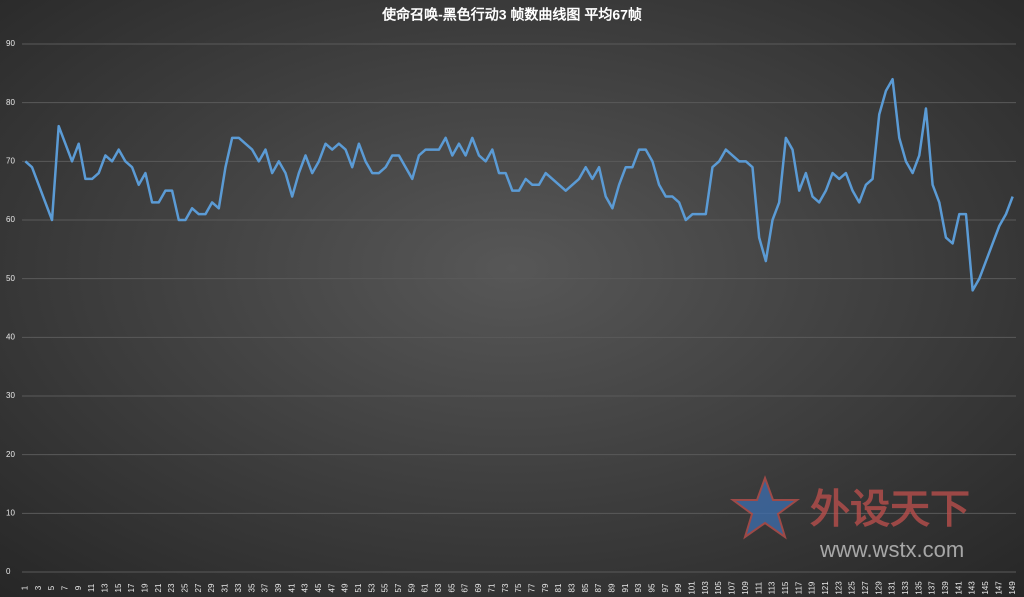 This screenshot has width=1024, height=597. Describe the element at coordinates (185, 587) in the screenshot. I see `x-tick-label: 25` at that location.